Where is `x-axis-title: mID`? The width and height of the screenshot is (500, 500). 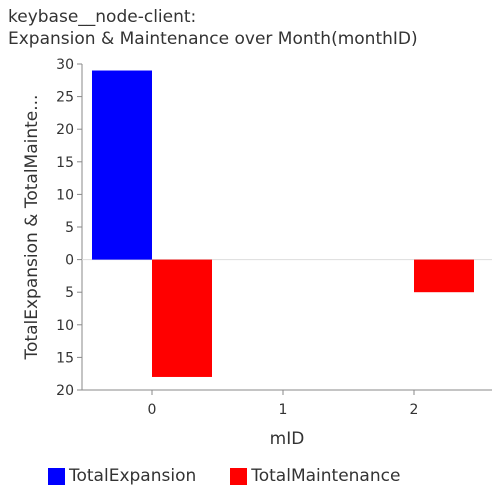
x-axis-title: mID is located at coordinates (287, 439).